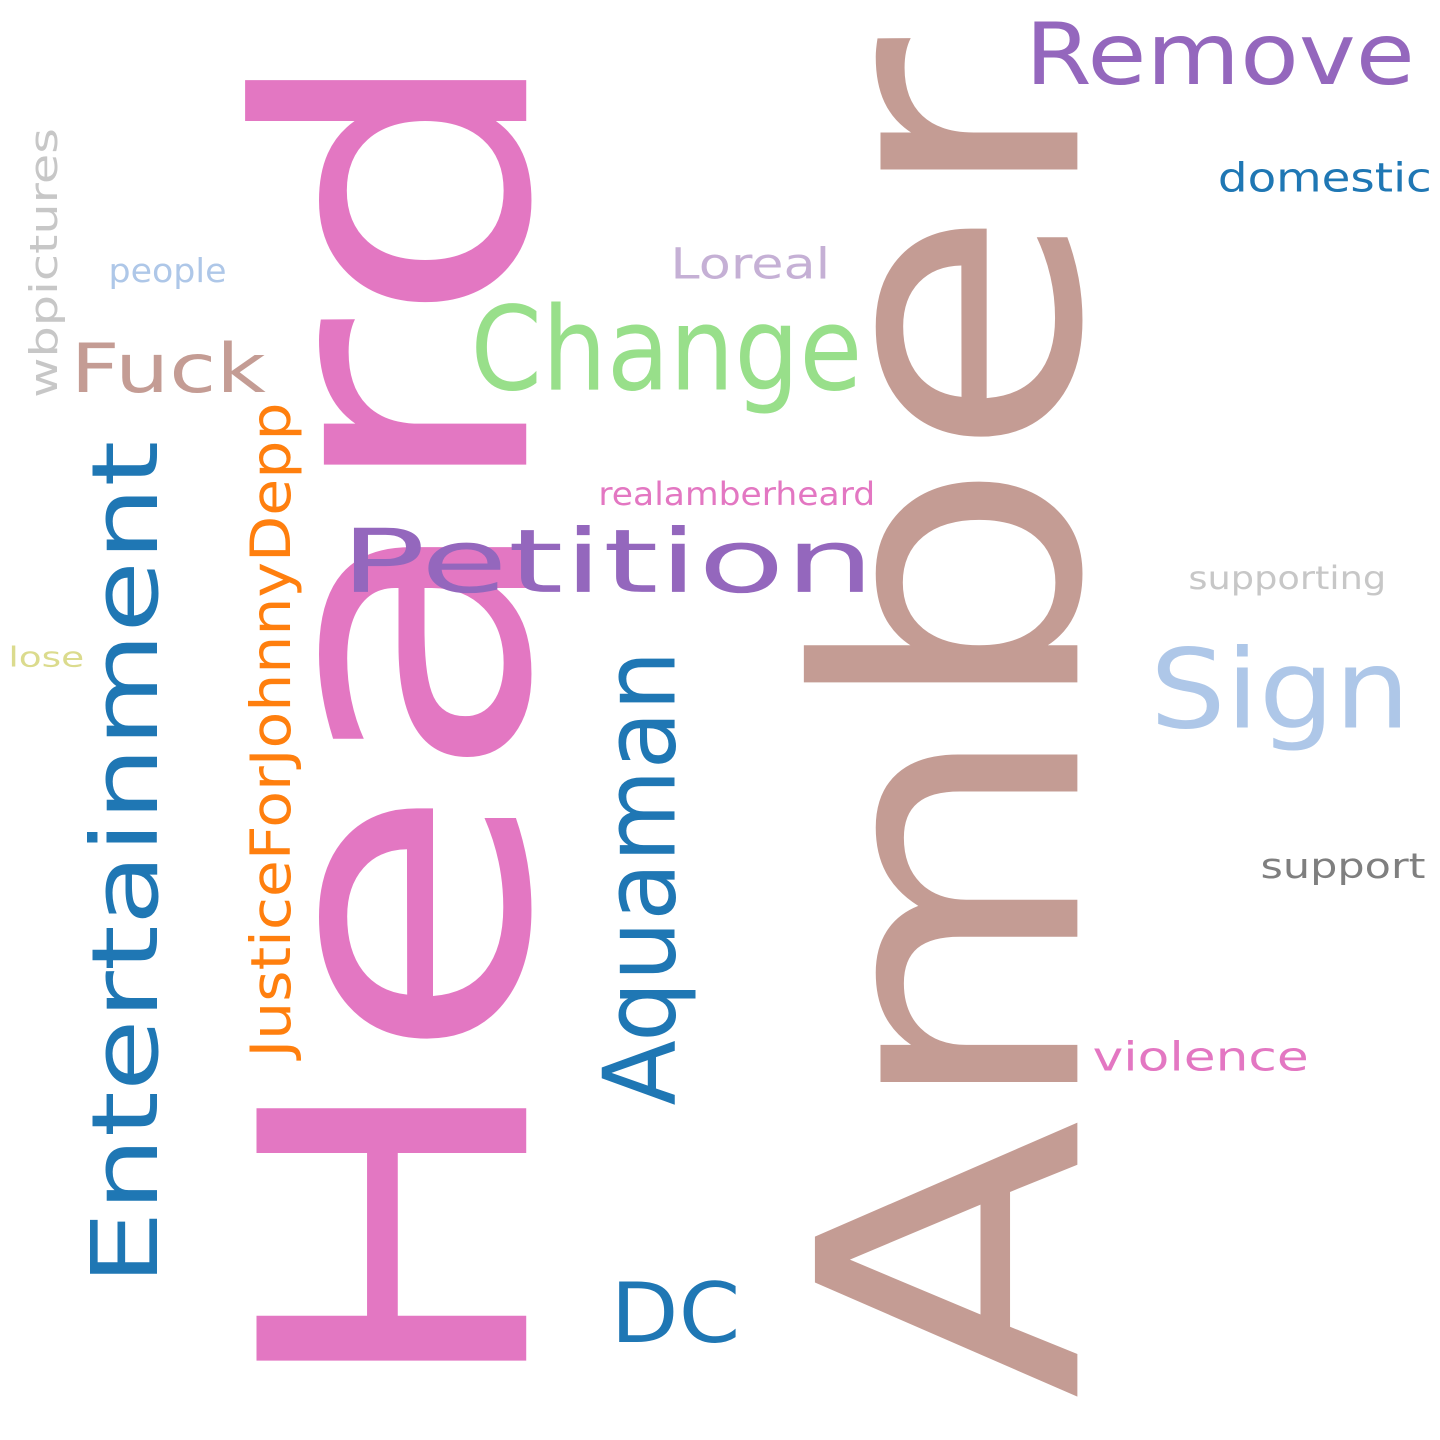 This screenshot has height=1440, width=1440. What do you see at coordinates (45, 657) in the screenshot?
I see `word-lose: lose` at bounding box center [45, 657].